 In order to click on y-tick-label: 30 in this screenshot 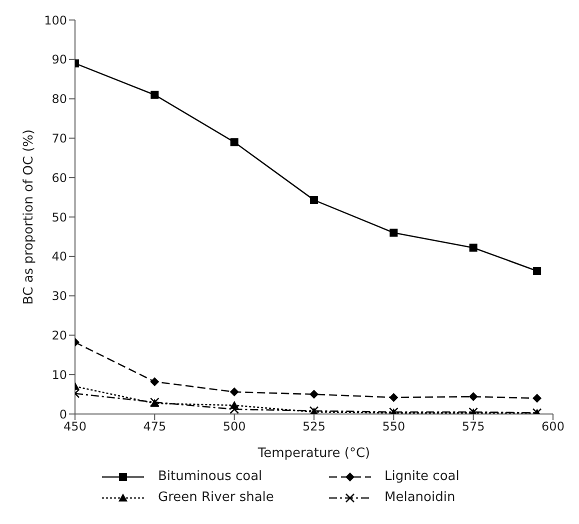, I will do `click(59, 296)`.